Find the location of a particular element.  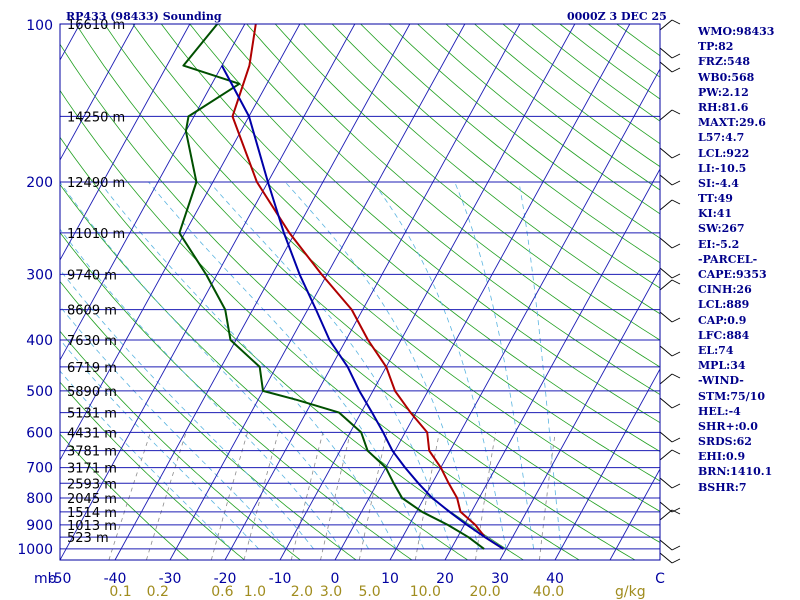

pressure-tick-label: 700 is located at coordinates (39, 469).